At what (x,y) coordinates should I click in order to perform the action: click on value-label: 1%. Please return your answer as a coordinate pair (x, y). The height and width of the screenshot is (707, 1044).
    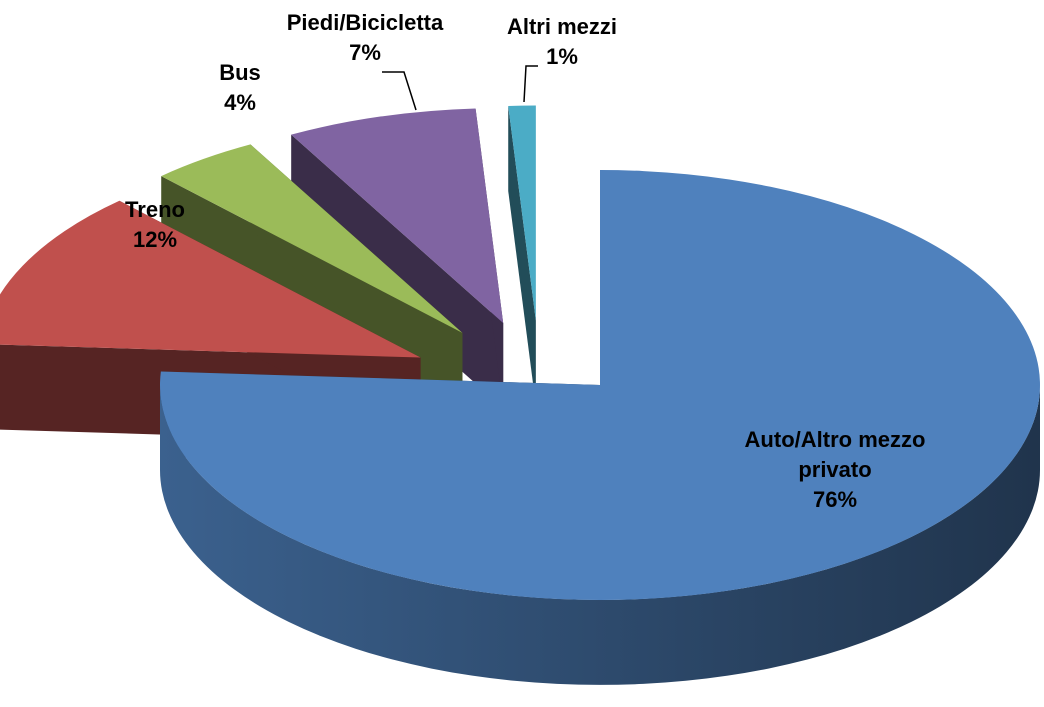
    Looking at the image, I should click on (562, 56).